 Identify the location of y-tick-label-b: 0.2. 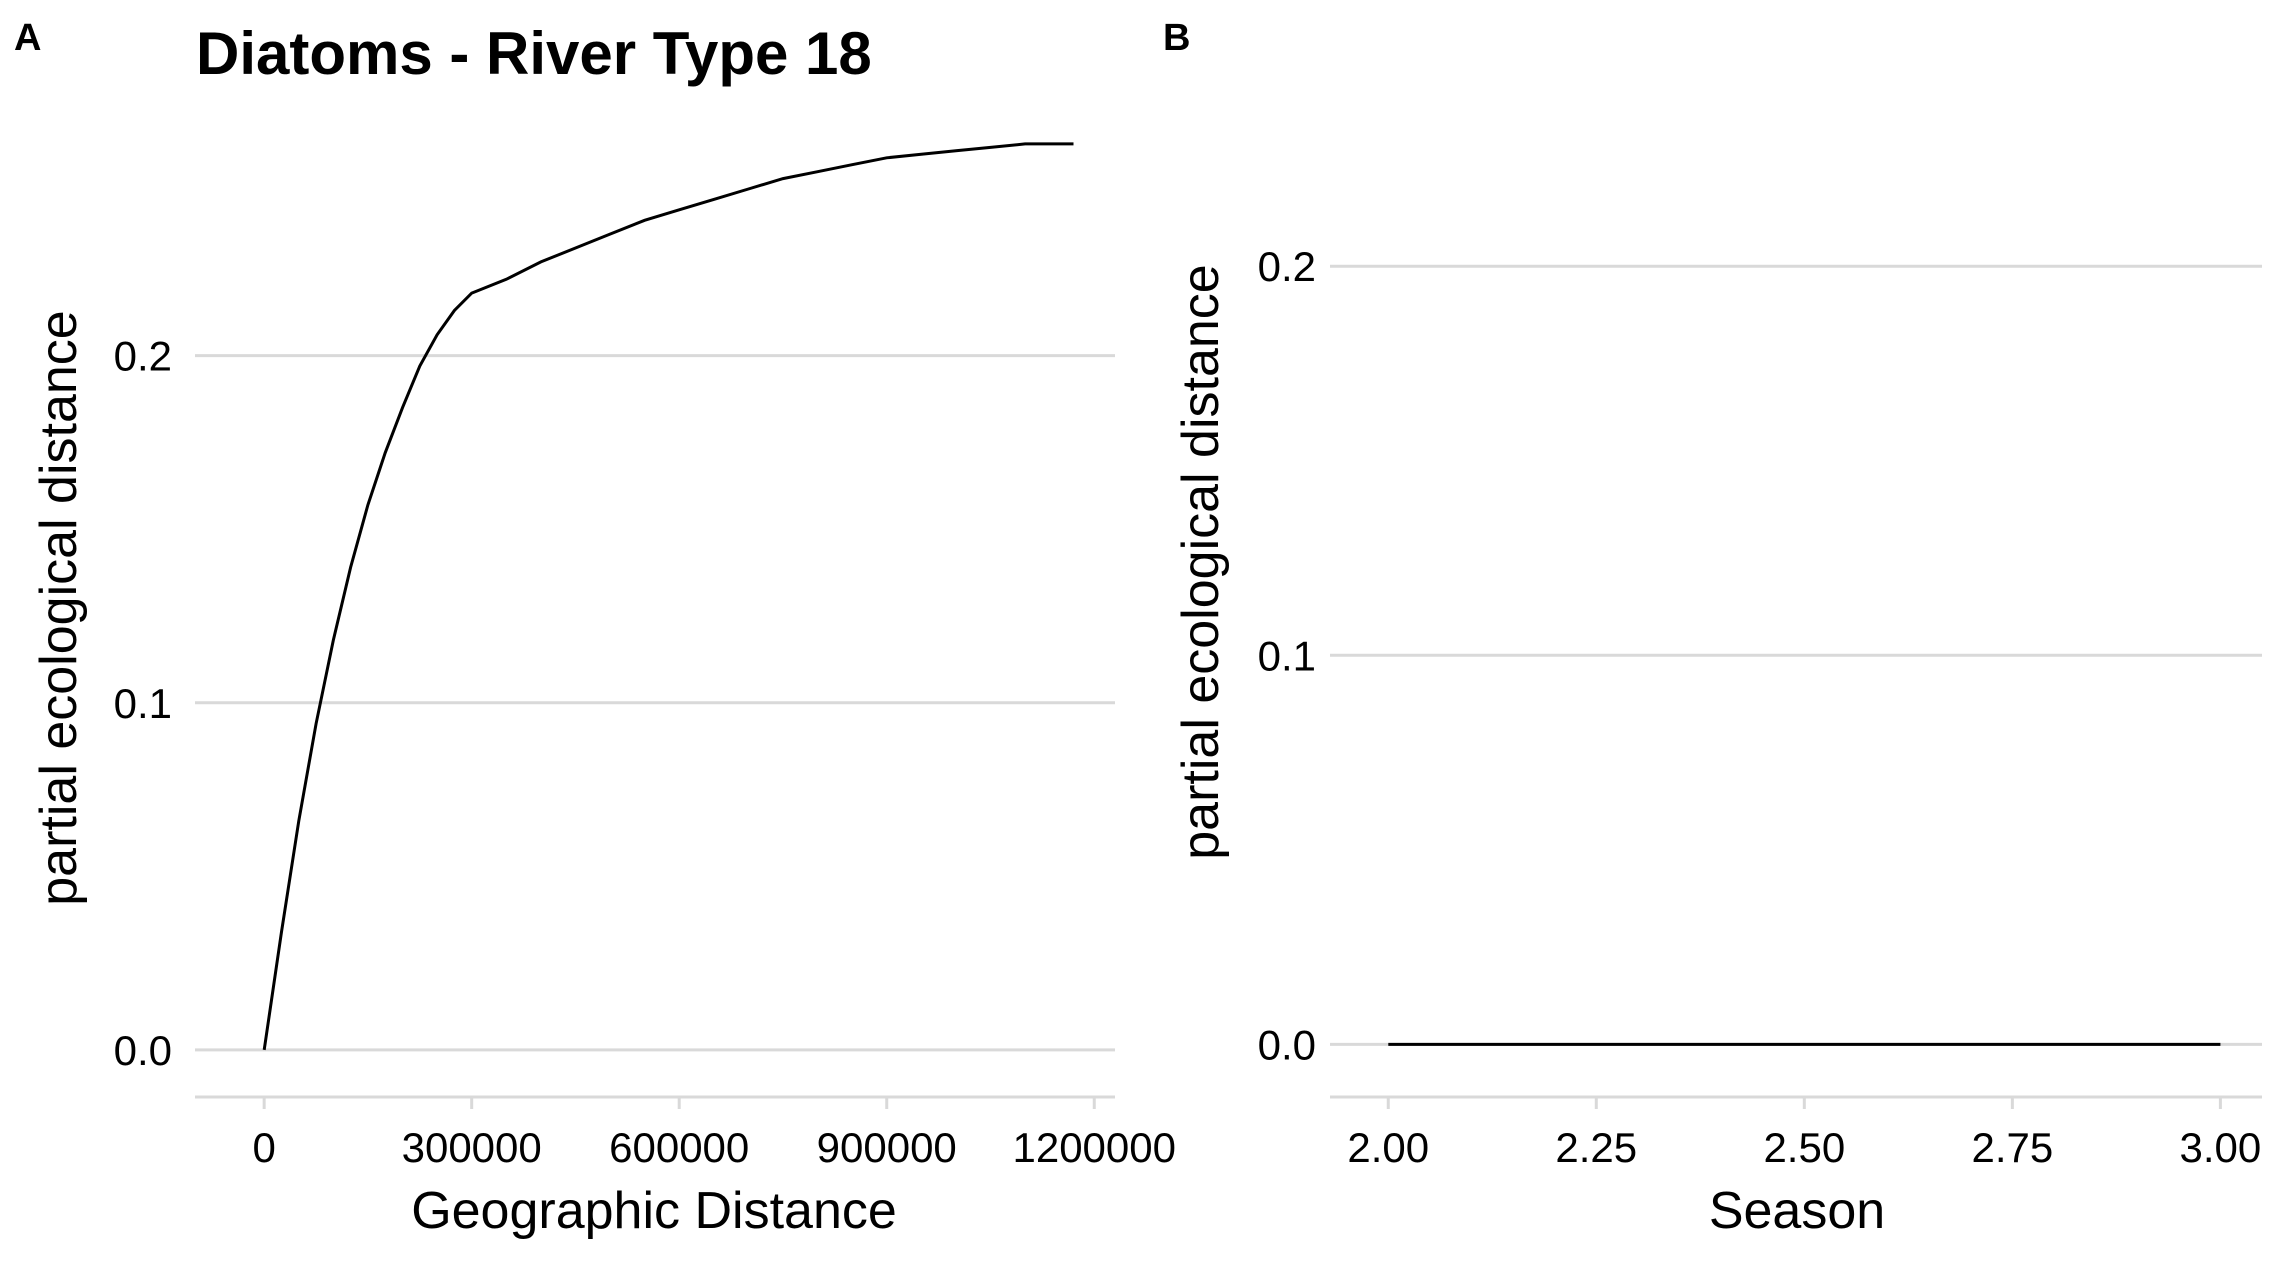
(1287, 266).